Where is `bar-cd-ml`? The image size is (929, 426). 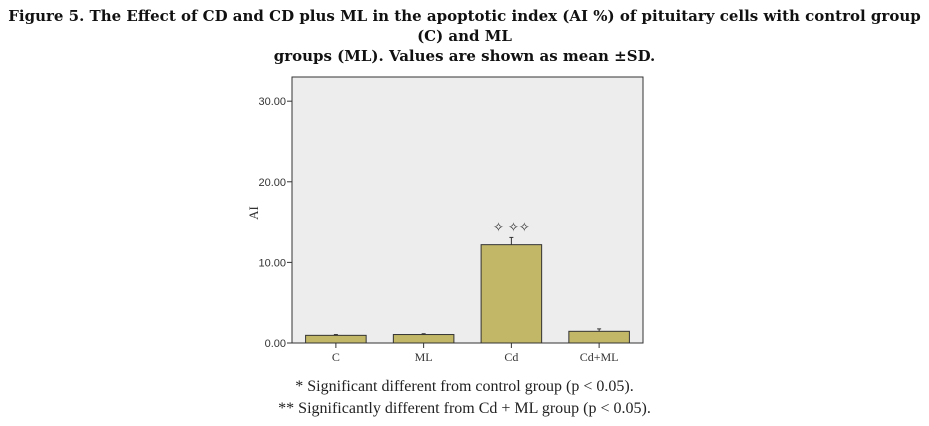
bar-cd-ml is located at coordinates (599, 337).